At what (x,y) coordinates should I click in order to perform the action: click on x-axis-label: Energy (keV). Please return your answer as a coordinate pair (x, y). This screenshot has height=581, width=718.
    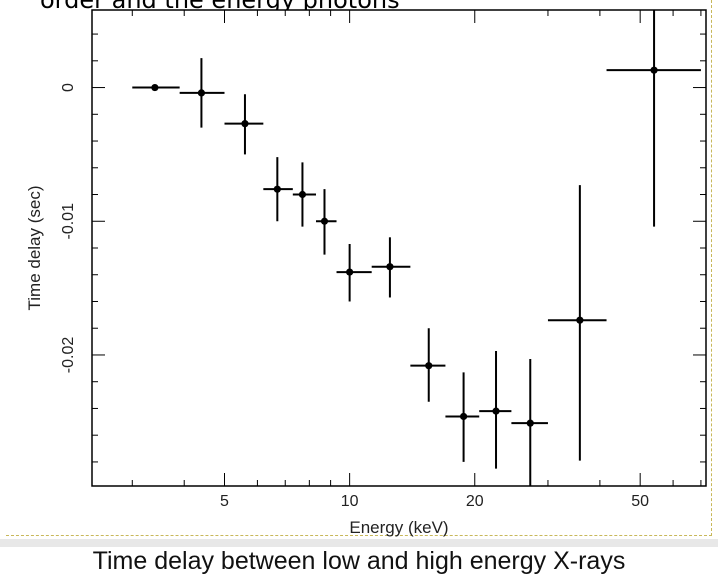
    Looking at the image, I should click on (398, 527).